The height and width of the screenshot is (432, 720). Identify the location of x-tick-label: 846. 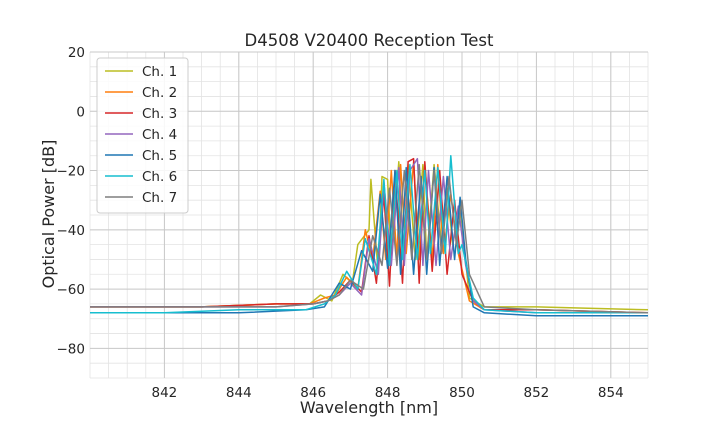
(313, 393).